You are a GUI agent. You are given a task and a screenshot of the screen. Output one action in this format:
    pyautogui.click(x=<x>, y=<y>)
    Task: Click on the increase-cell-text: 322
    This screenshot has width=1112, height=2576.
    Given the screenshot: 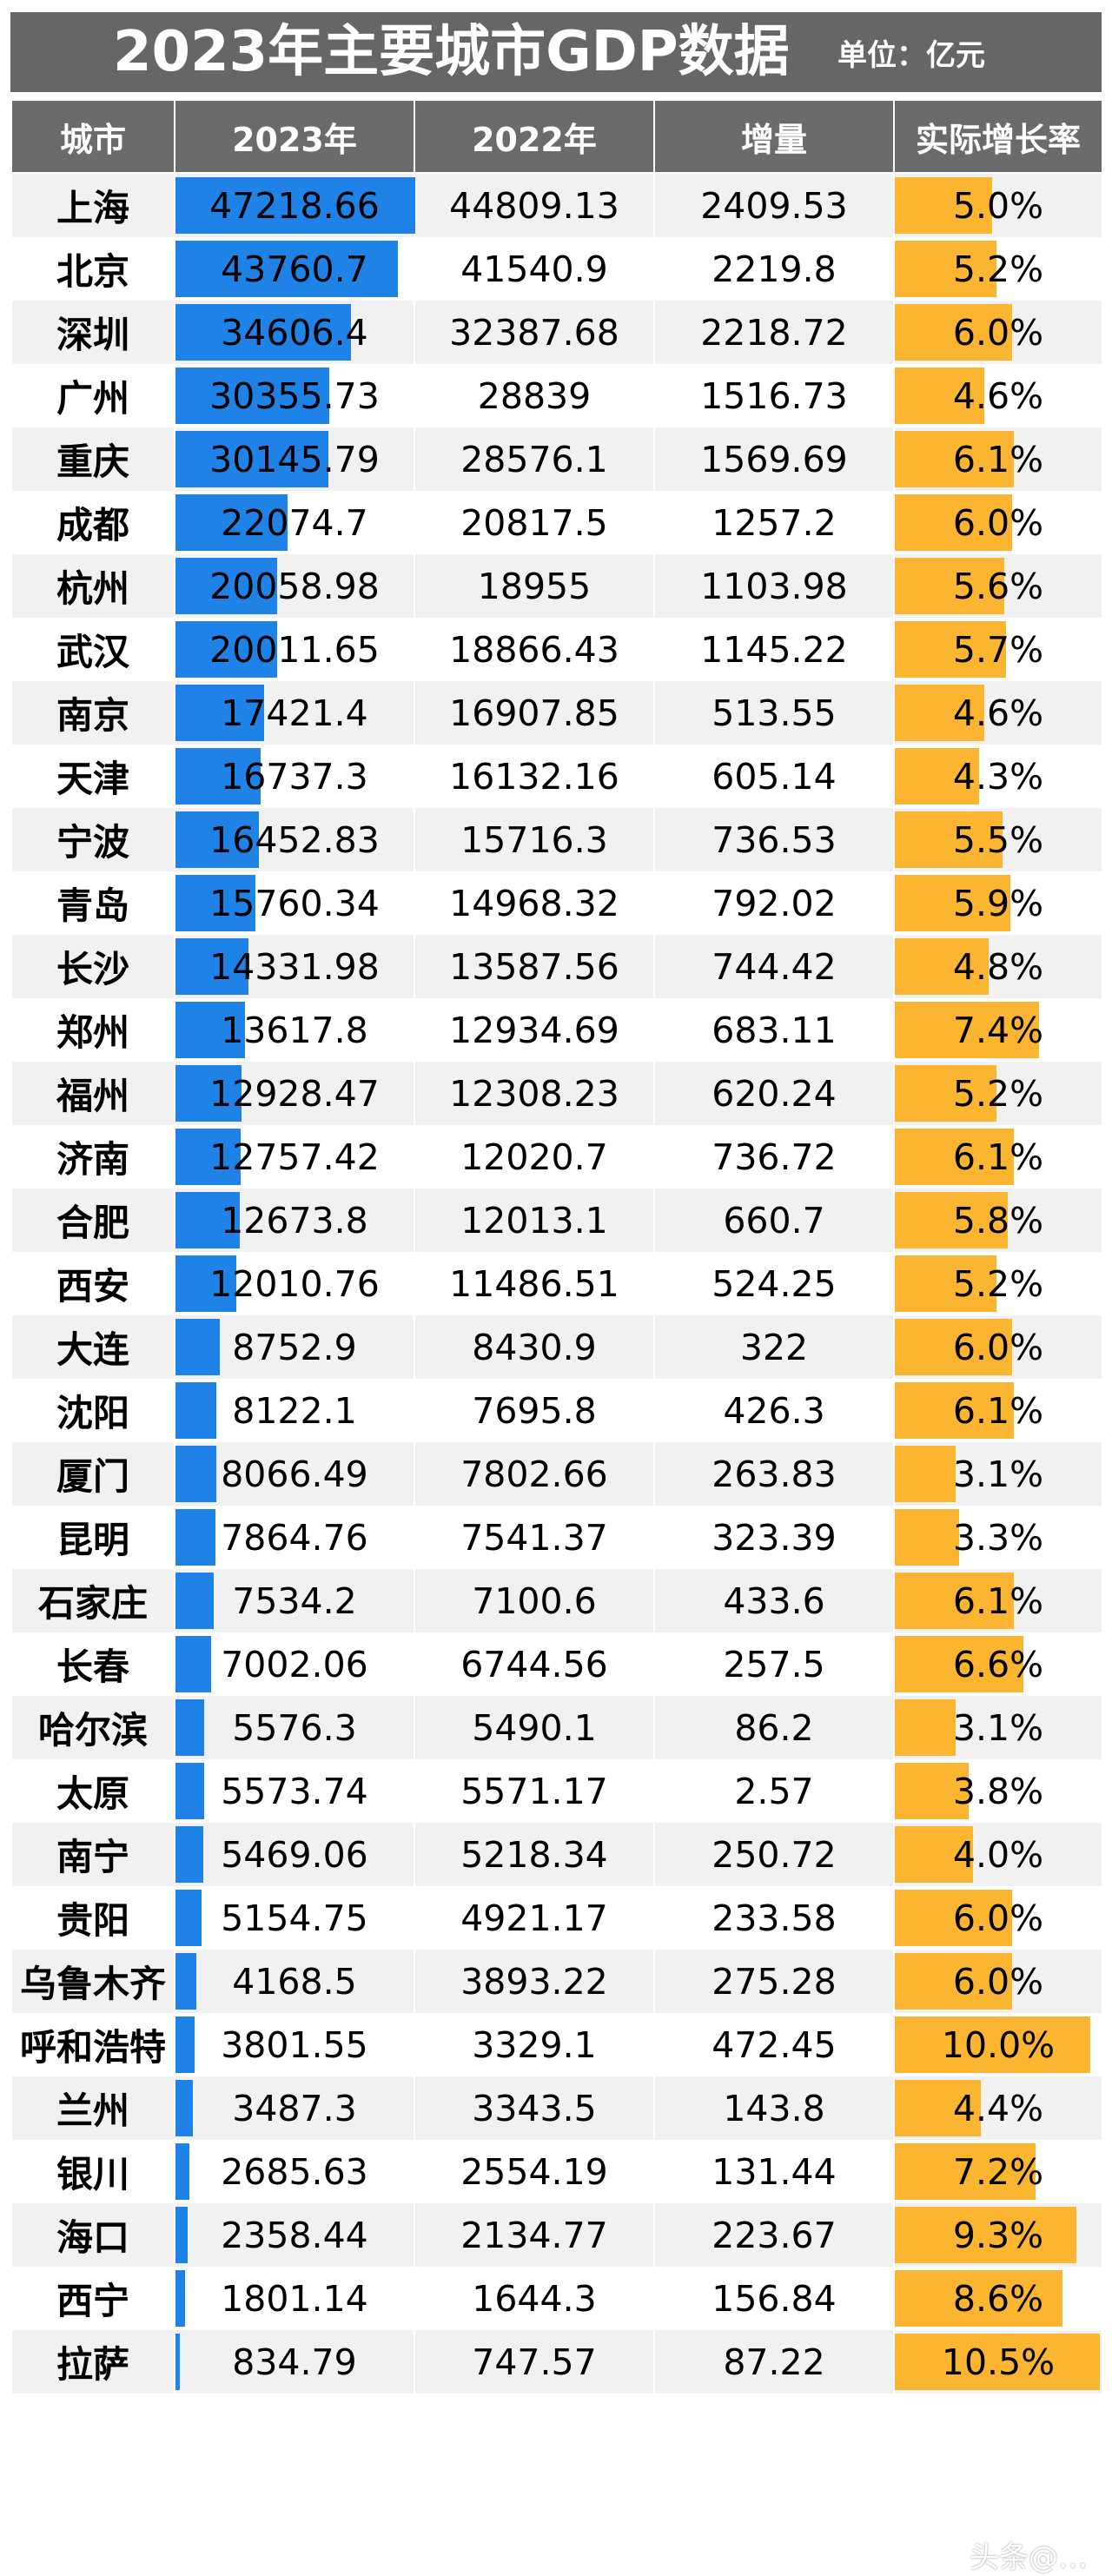 What is the action you would take?
    pyautogui.click(x=774, y=1347)
    